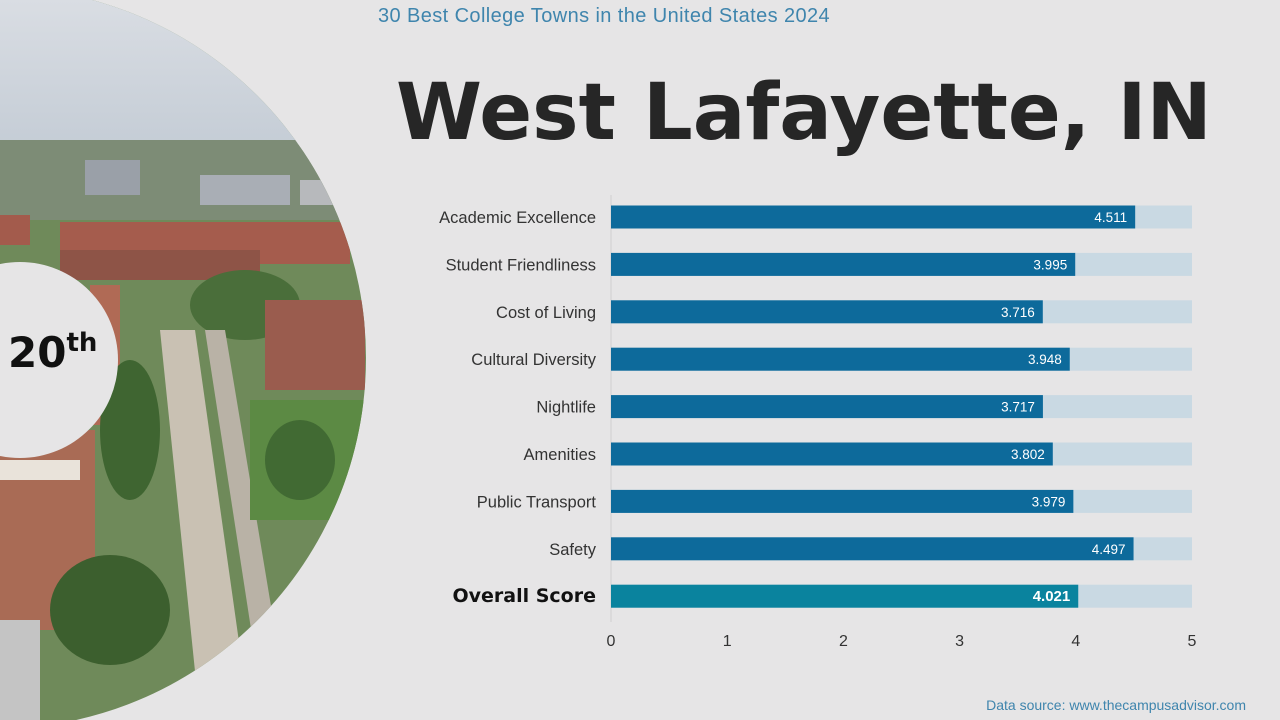  What do you see at coordinates (1045, 359) in the screenshot?
I see `value-label: 3.948` at bounding box center [1045, 359].